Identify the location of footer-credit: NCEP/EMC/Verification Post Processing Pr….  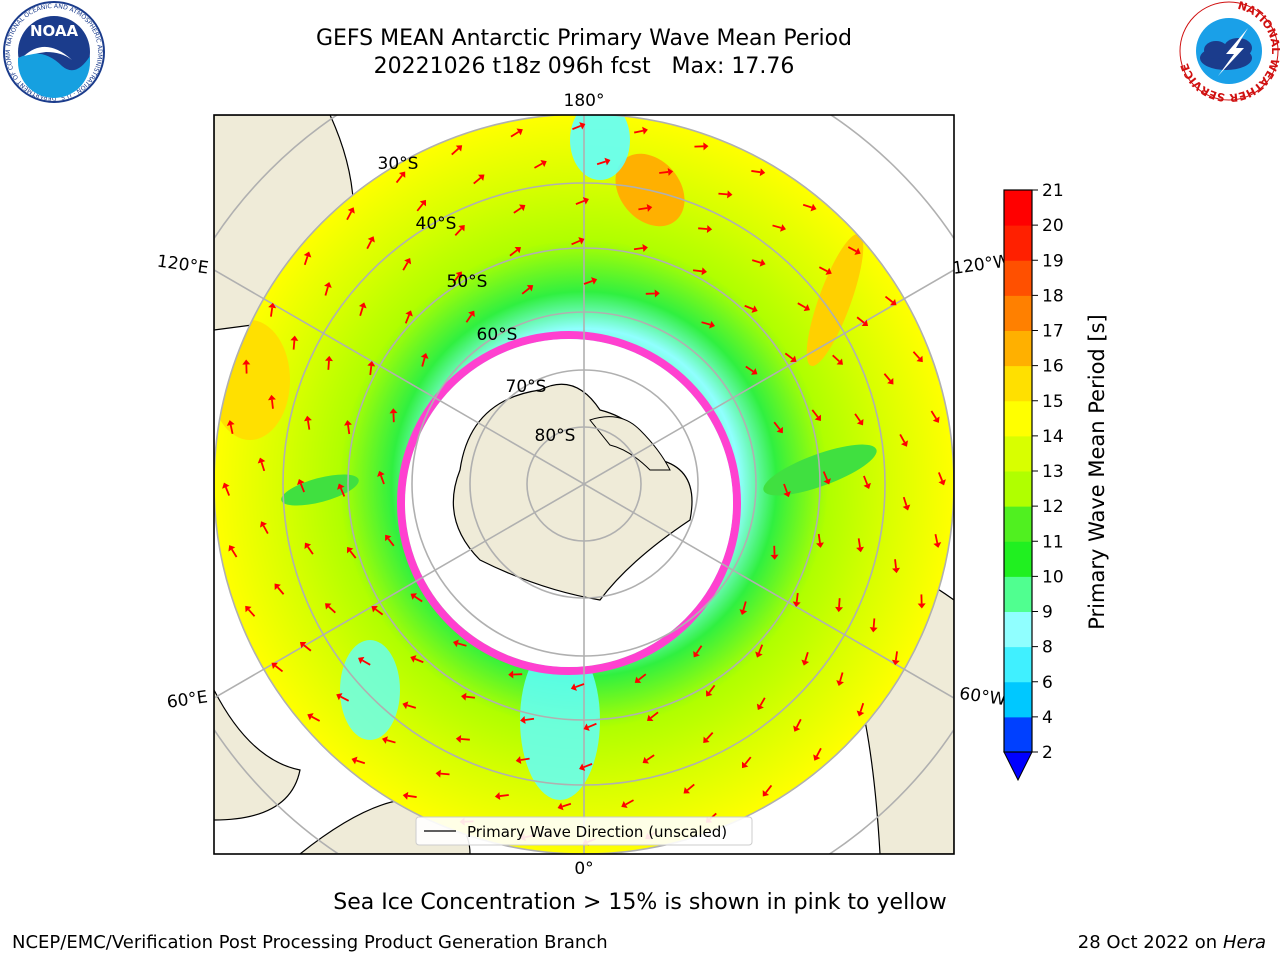
(310, 942).